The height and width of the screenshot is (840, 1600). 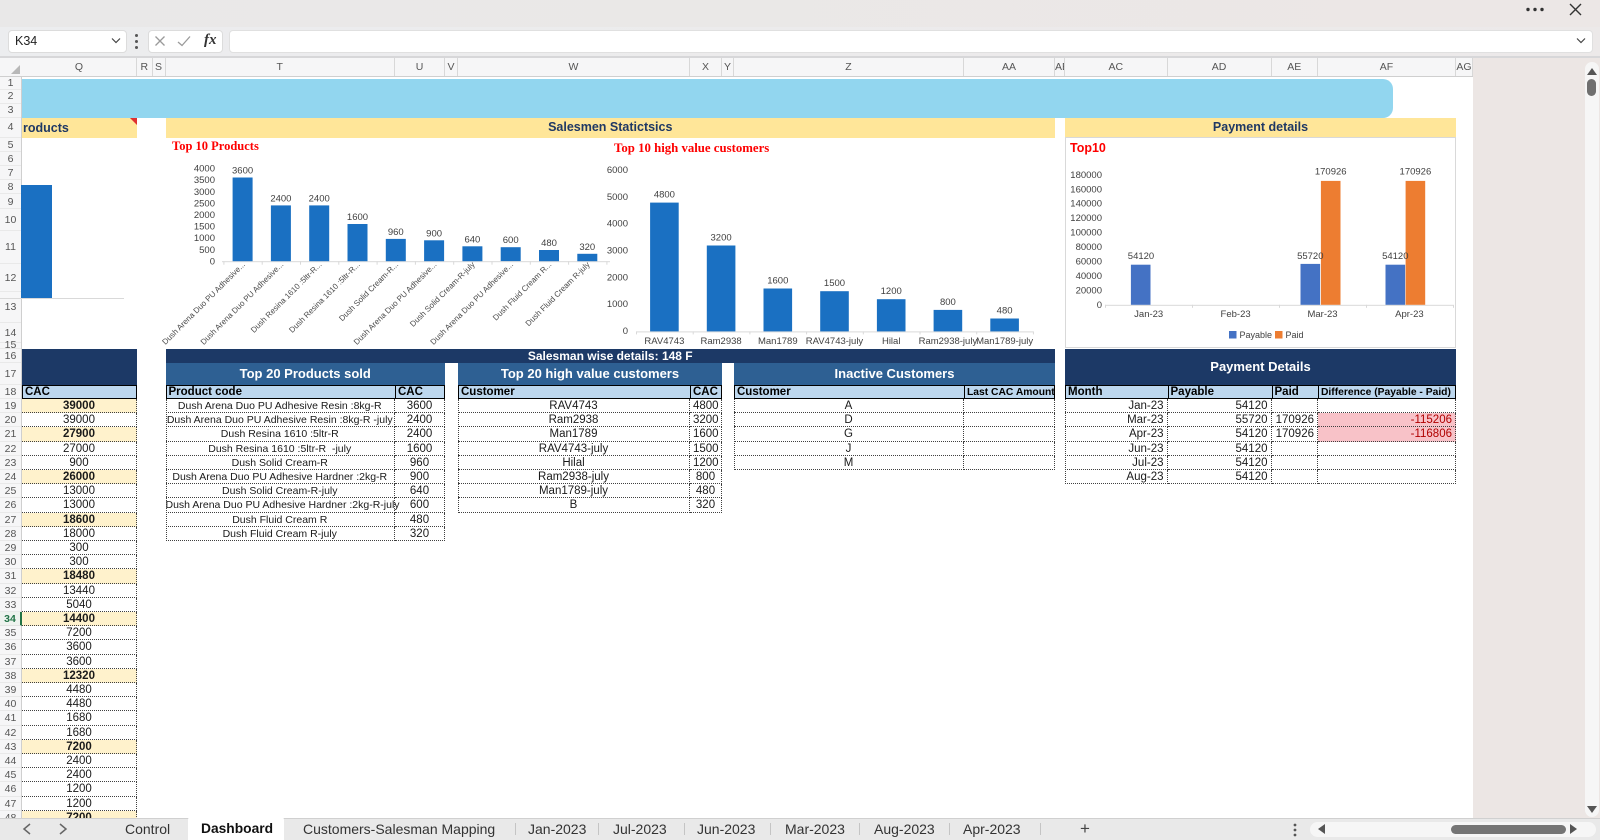 I want to click on svg-text: 600, so click(x=511, y=240).